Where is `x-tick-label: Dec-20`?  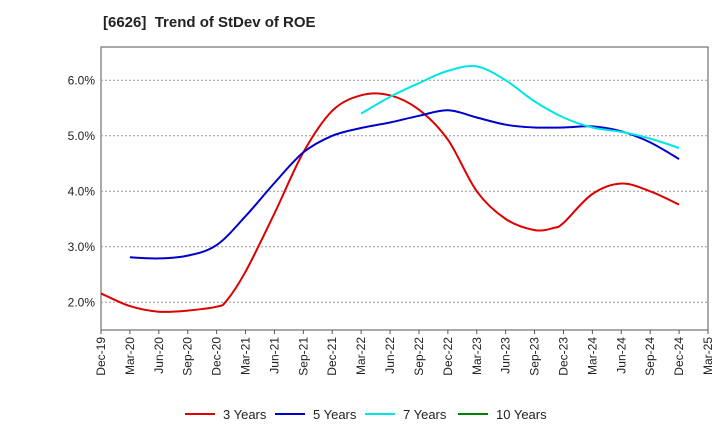 x-tick-label: Dec-20 is located at coordinates (217, 356).